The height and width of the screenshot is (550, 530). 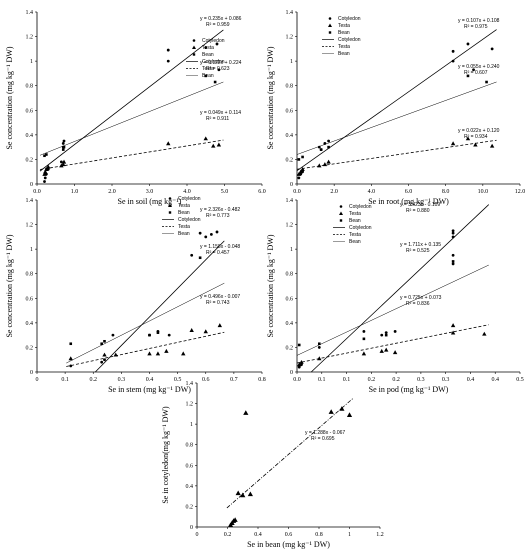 What do you see at coordinates (187, 192) in the screenshot?
I see `x-tick-label: 4.0` at bounding box center [187, 192].